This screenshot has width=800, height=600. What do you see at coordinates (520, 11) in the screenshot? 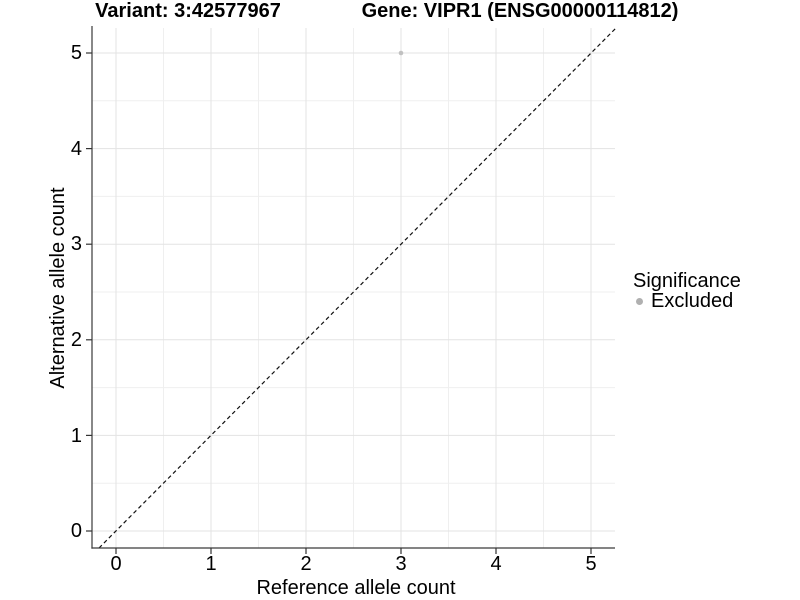
I see `plot-title-gene: Gene: VIPR1 (ENSG00000114812)` at bounding box center [520, 11].